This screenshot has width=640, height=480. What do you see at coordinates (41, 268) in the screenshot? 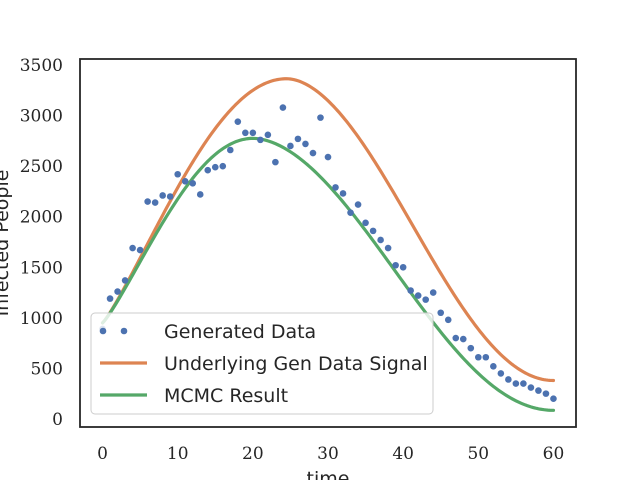
I see `y-tick-label: 1500` at bounding box center [41, 268].